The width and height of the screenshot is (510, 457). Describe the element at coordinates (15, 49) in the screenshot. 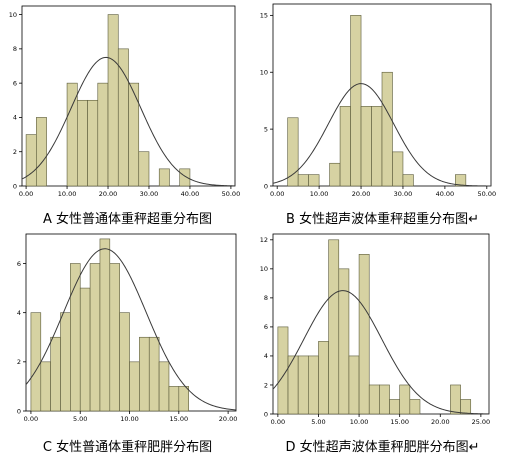

I see `y-tick-label-a-4: 8` at that location.